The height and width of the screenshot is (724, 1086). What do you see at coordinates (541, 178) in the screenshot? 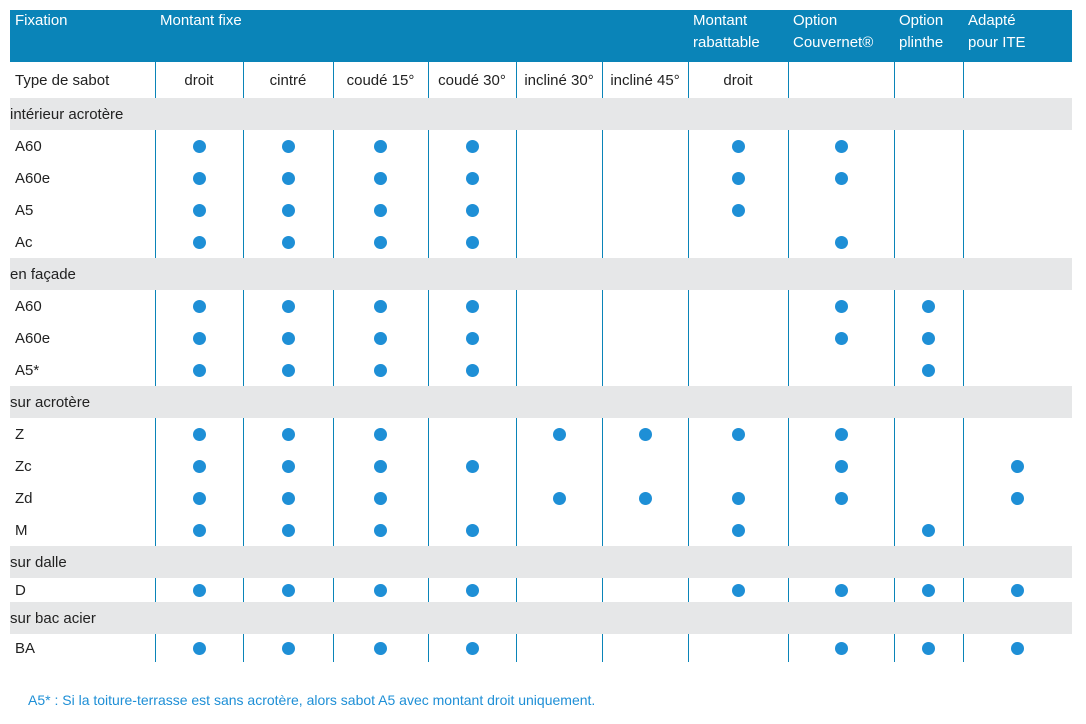
I see `table-row: A60e` at bounding box center [541, 178].